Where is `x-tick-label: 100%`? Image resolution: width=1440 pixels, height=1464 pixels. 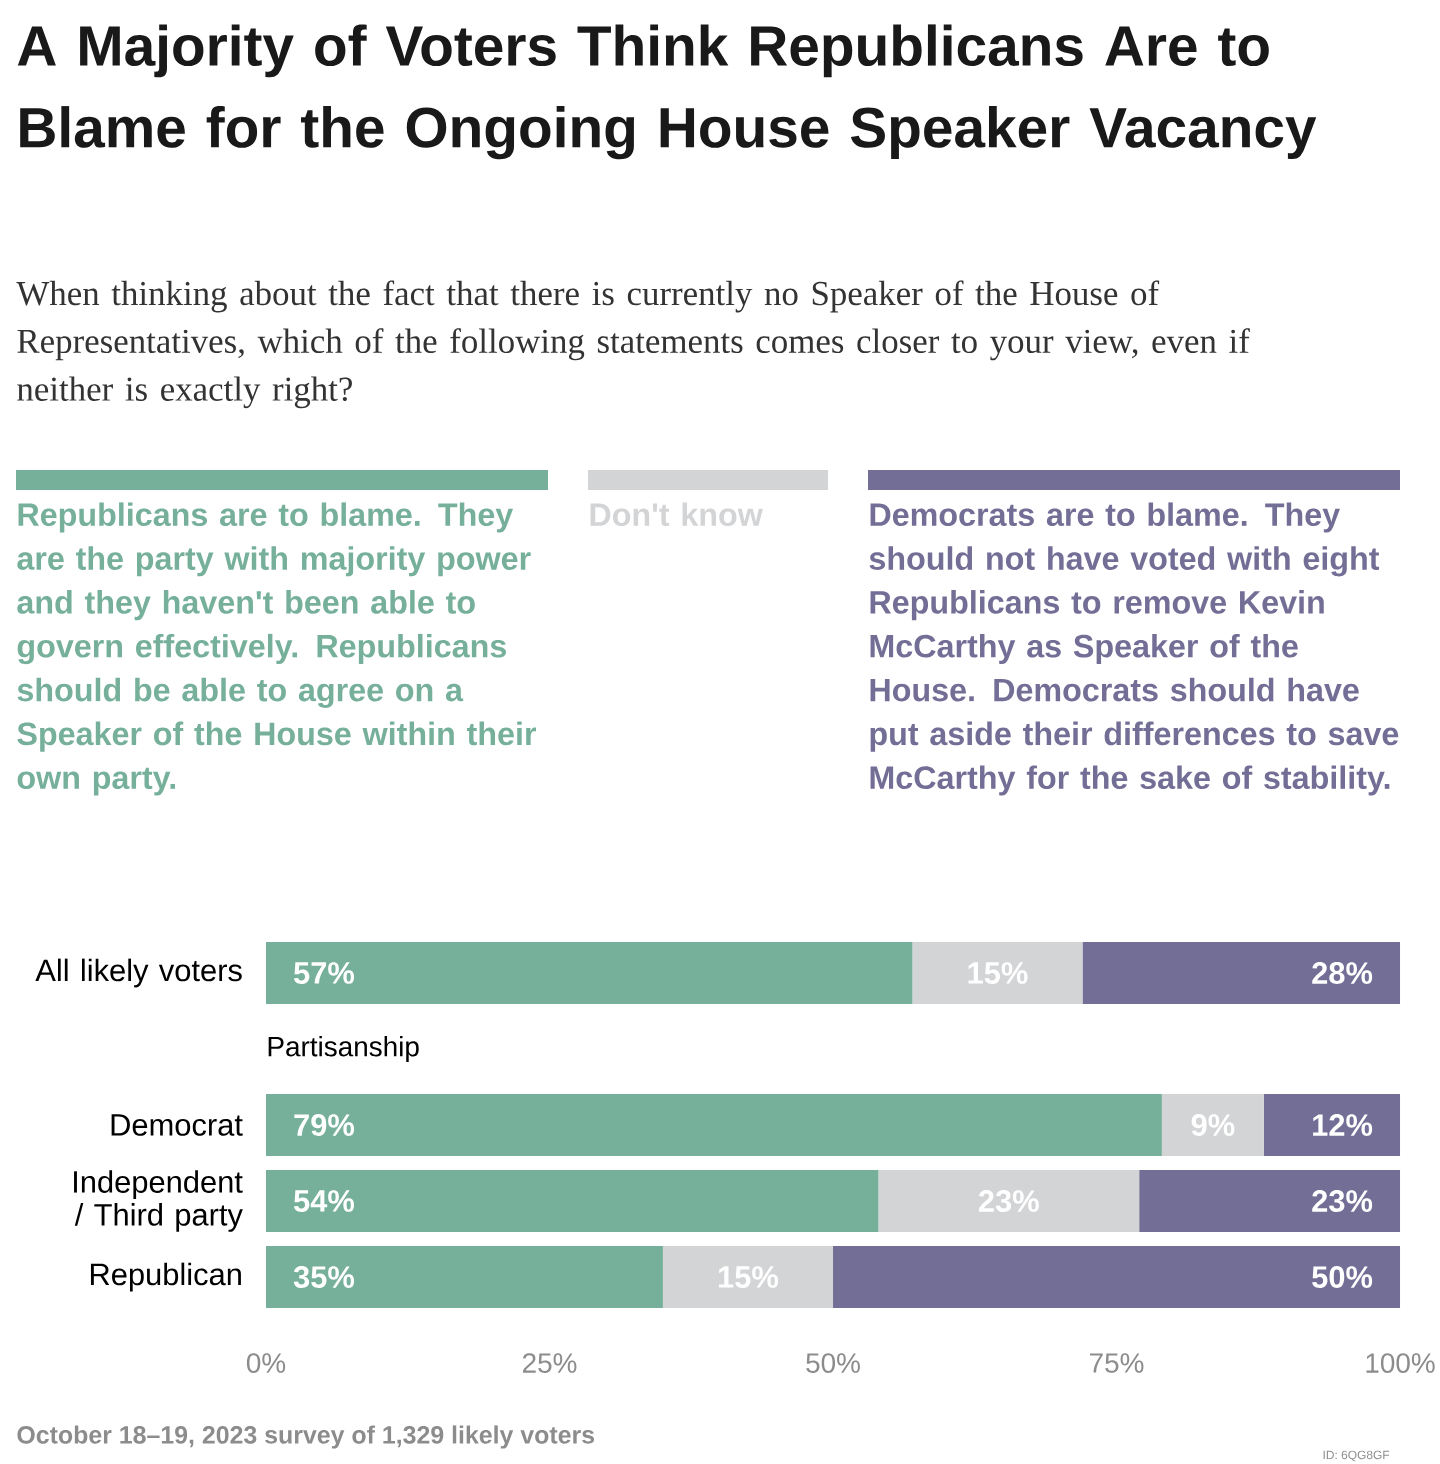
x-tick-label: 100% is located at coordinates (1400, 1363).